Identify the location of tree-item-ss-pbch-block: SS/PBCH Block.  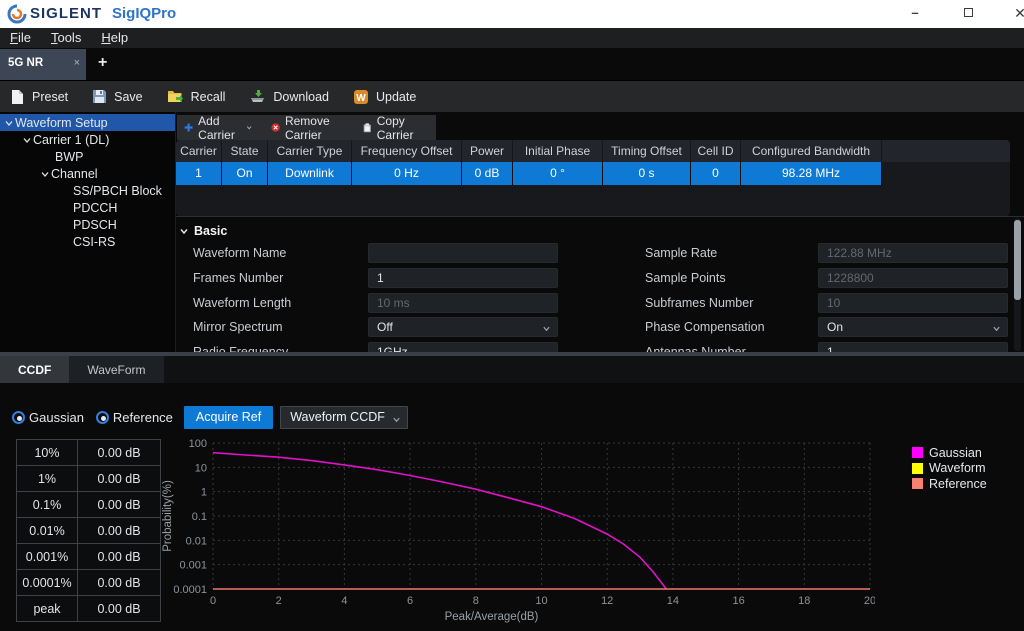
(87, 190).